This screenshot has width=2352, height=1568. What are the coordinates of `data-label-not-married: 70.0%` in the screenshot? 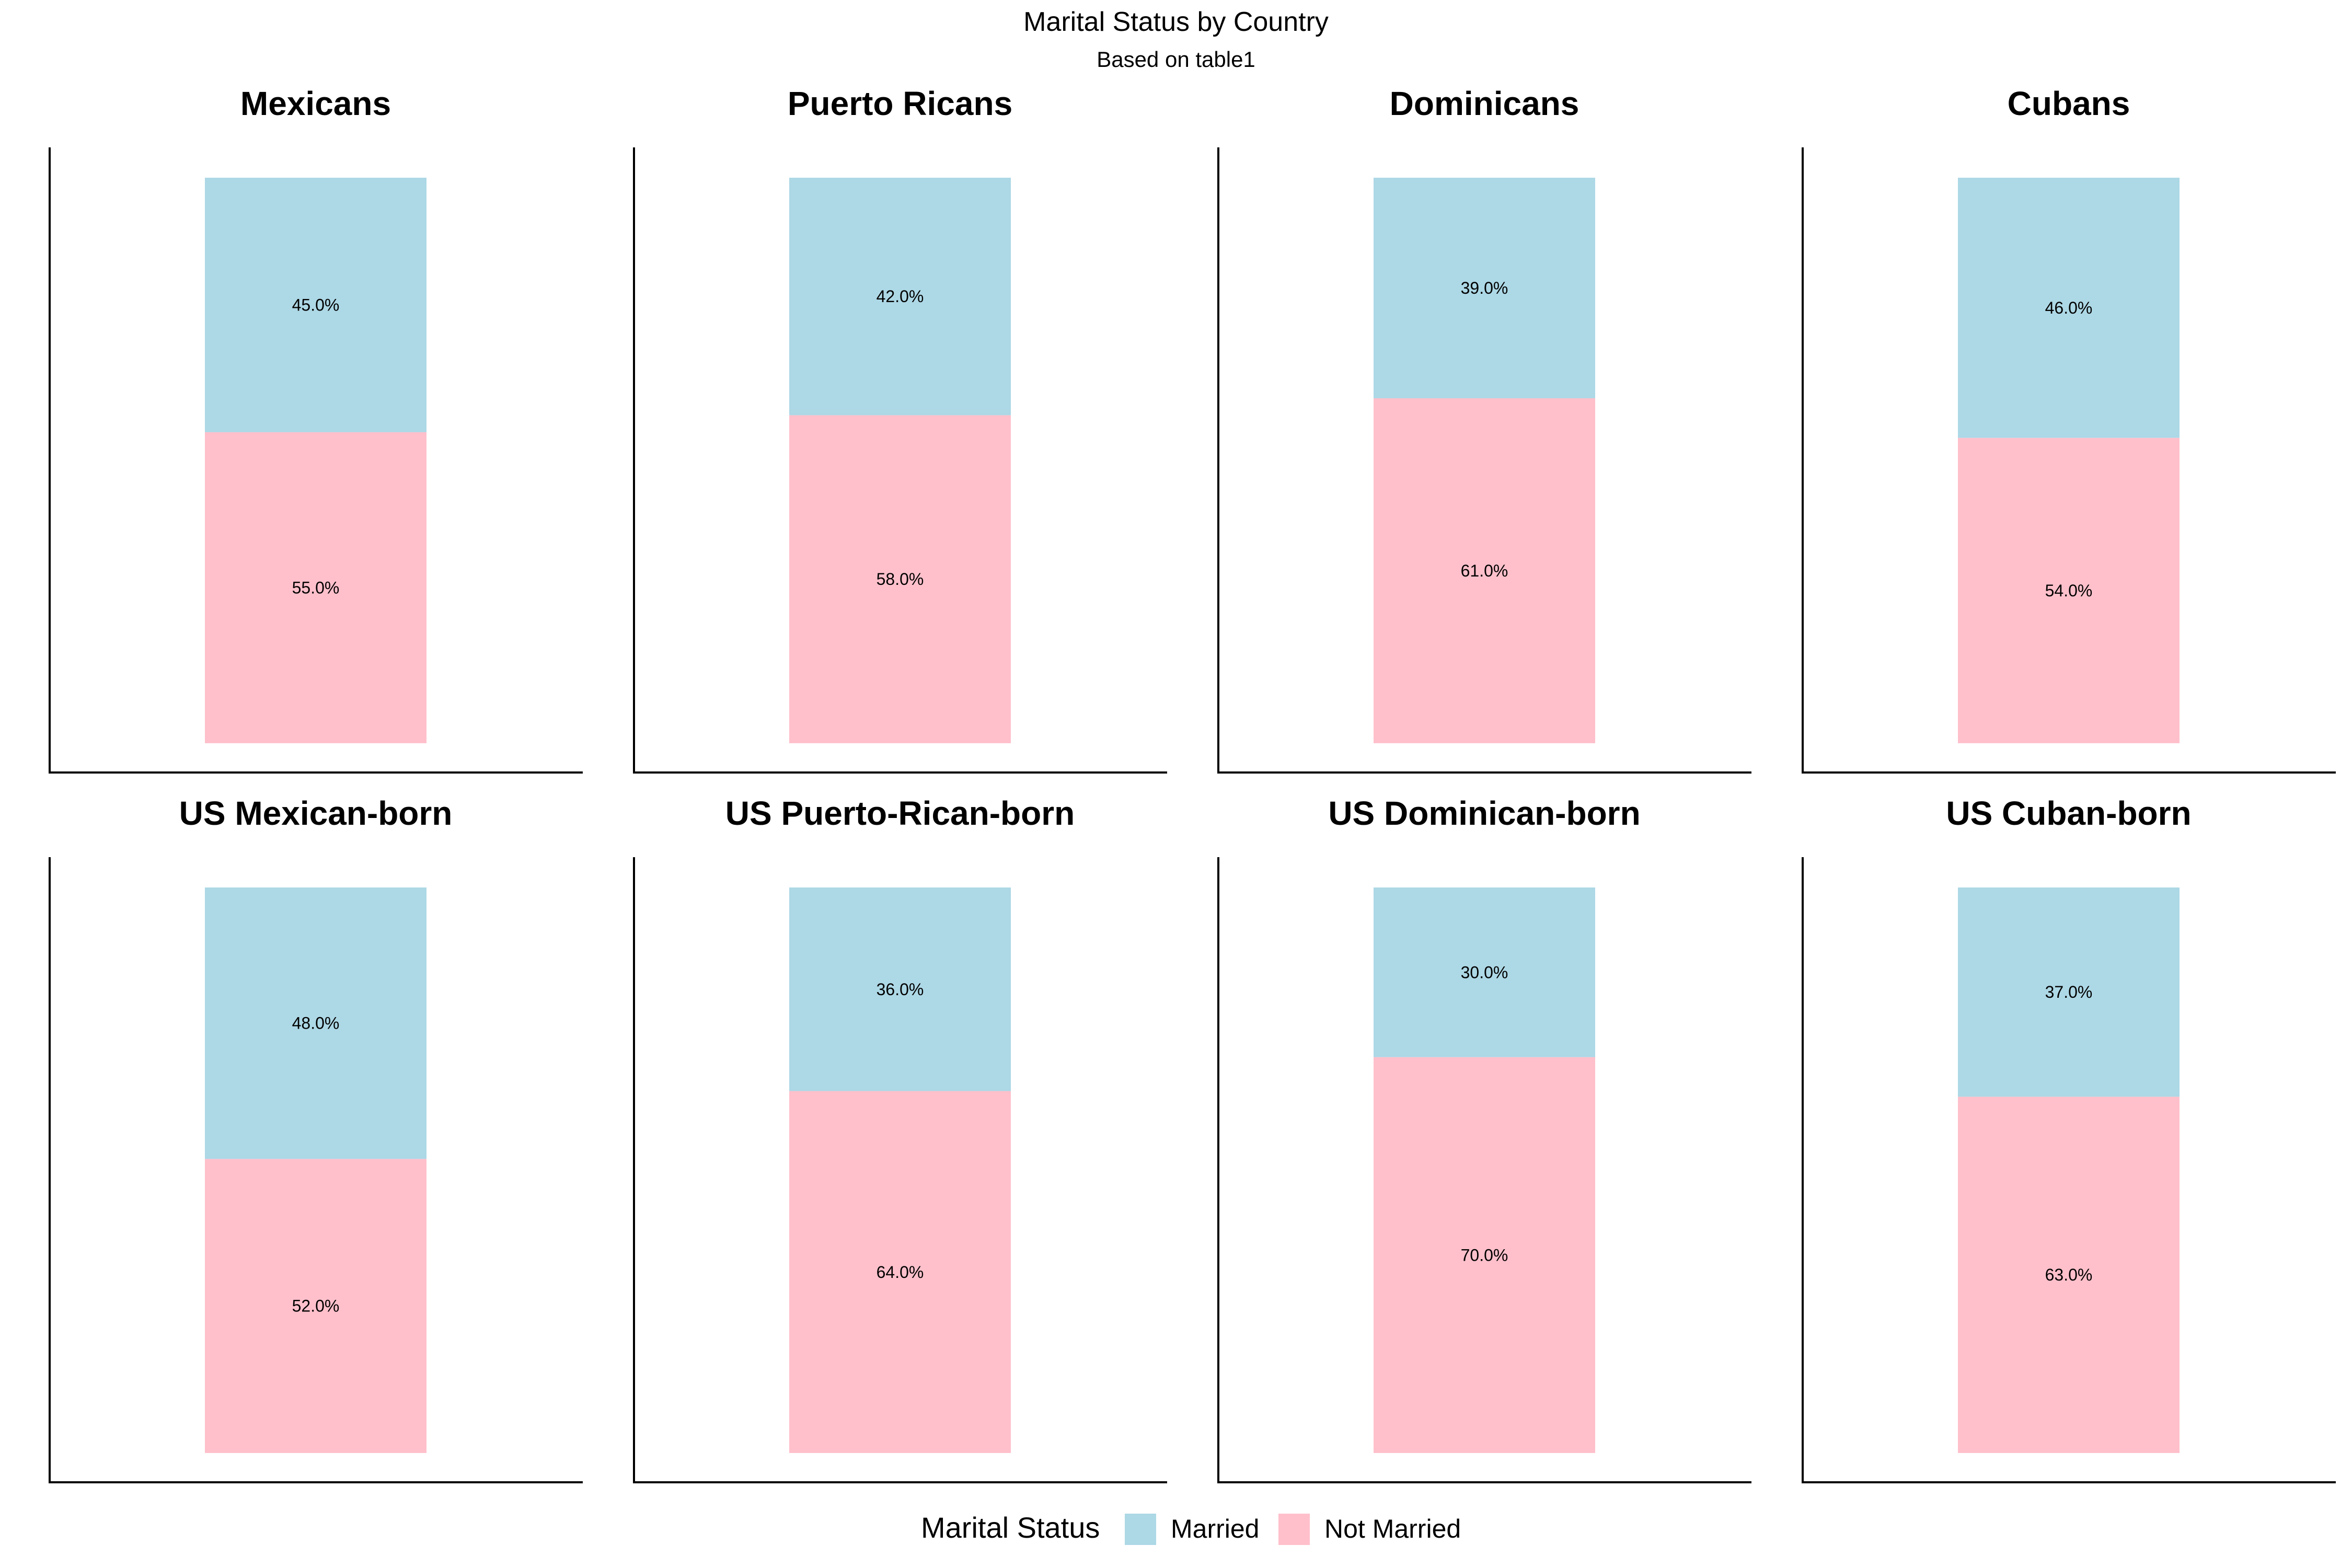 It's located at (1484, 1255).